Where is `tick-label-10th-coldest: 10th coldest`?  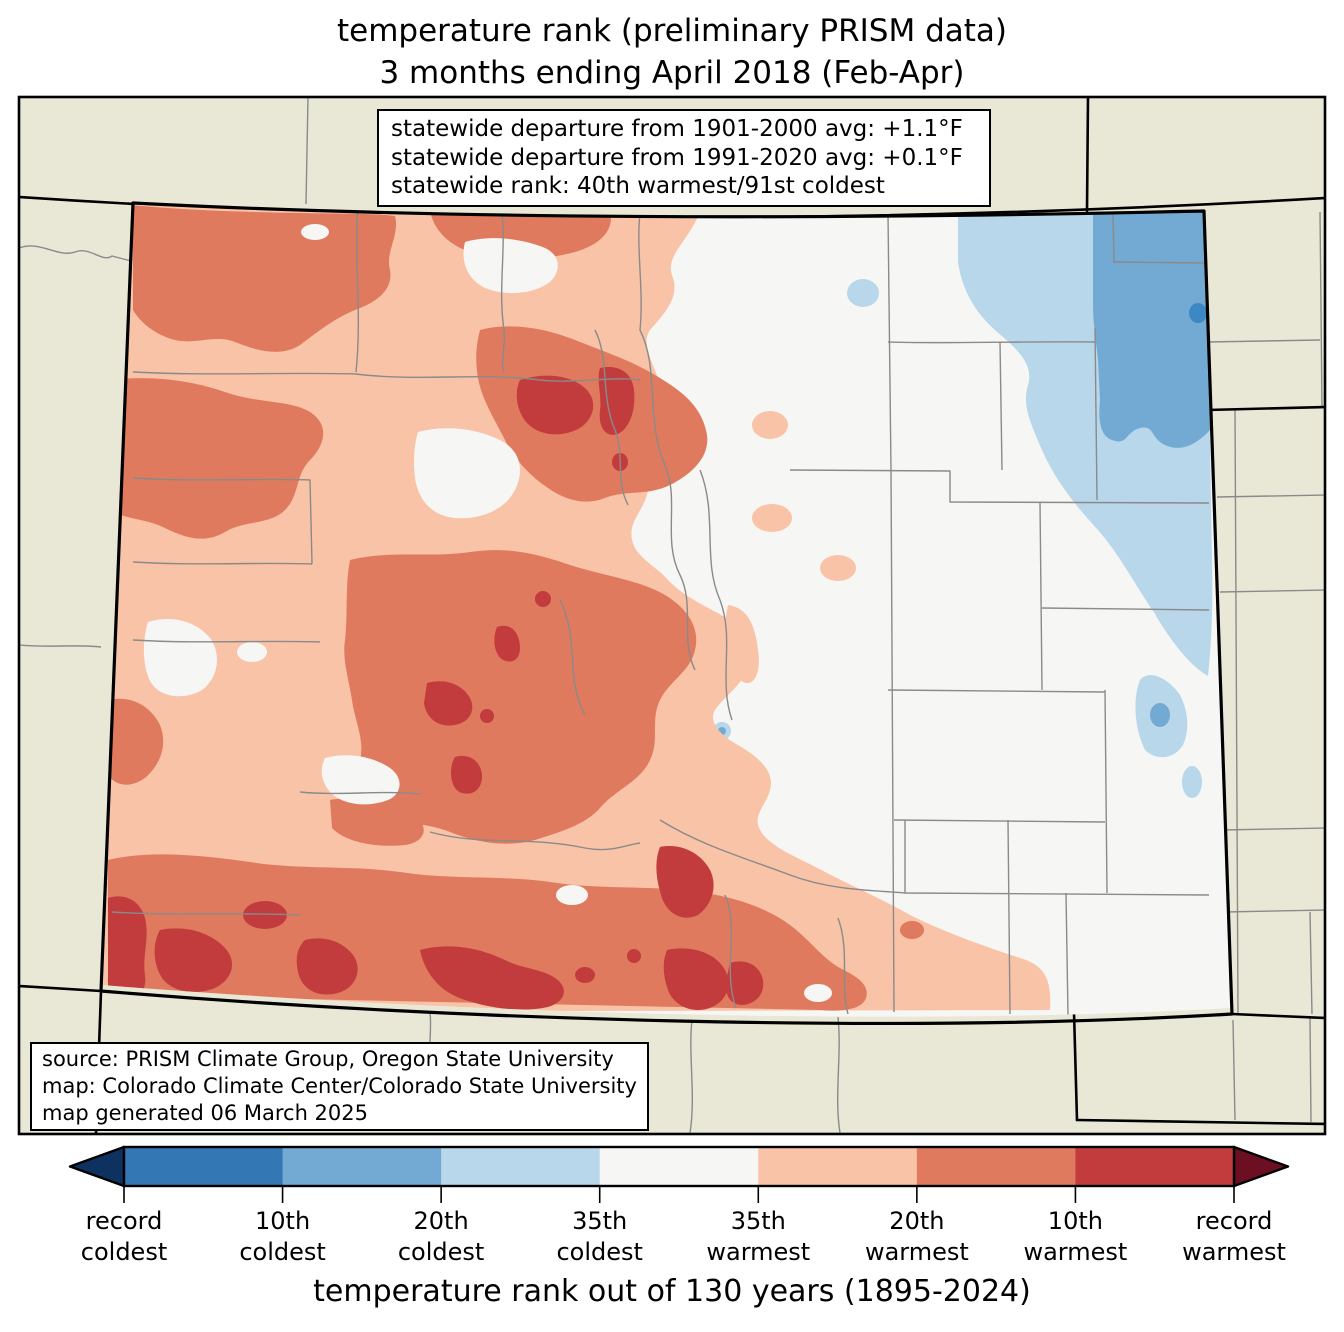 tick-label-10th-coldest: 10th coldest is located at coordinates (282, 1236).